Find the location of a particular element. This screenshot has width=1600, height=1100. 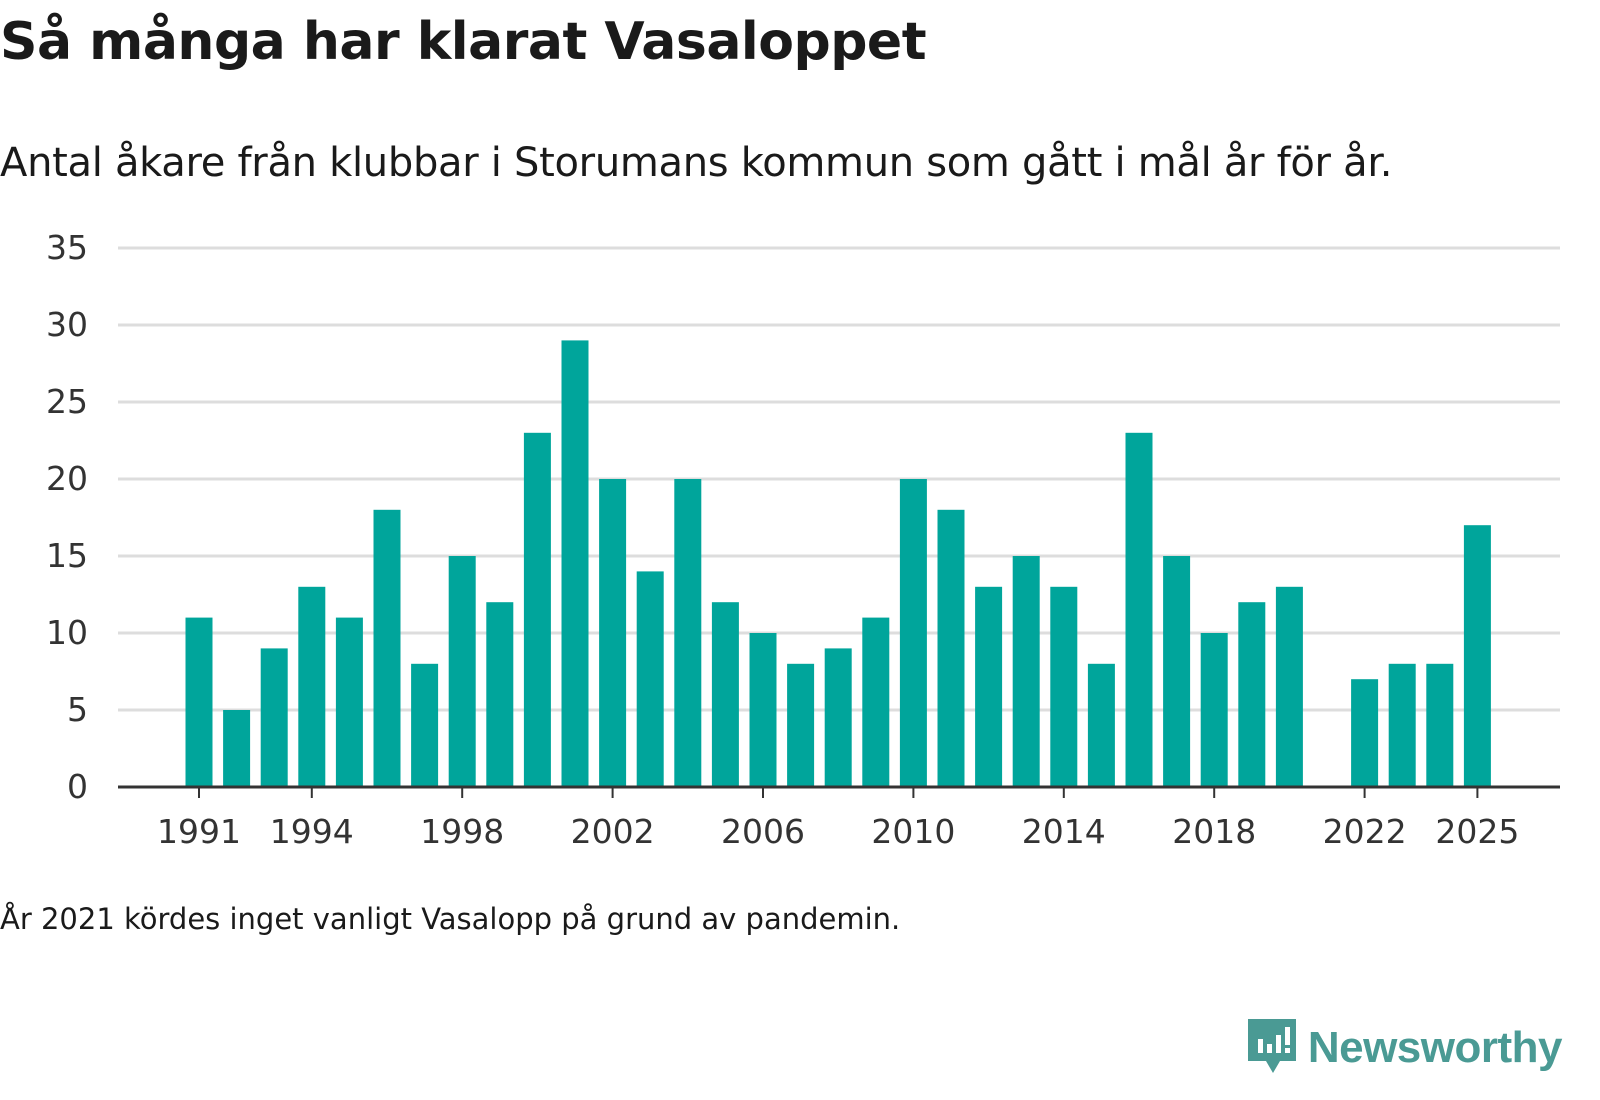

x-axis: 1991 1994 1998 2002 2006 2010 2014 2018 2022 2025 is located at coordinates (839, 818).